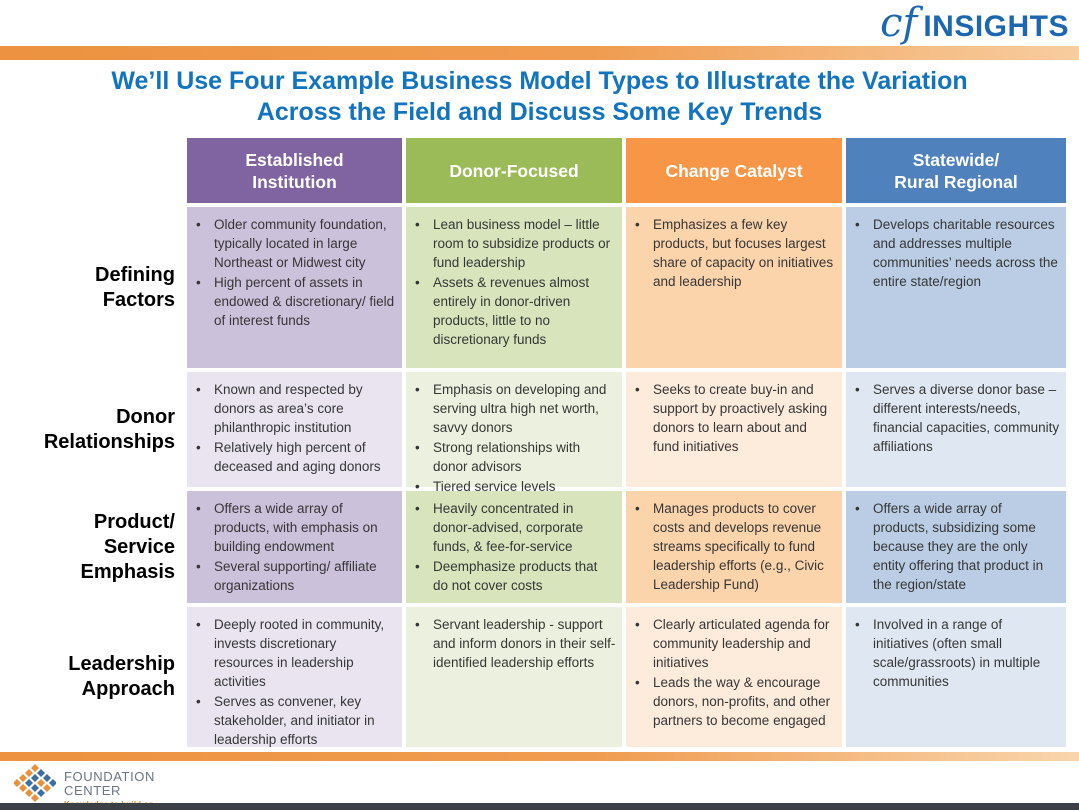 This screenshot has height=810, width=1079. What do you see at coordinates (539, 806) in the screenshot?
I see `bottom-edge-bar` at bounding box center [539, 806].